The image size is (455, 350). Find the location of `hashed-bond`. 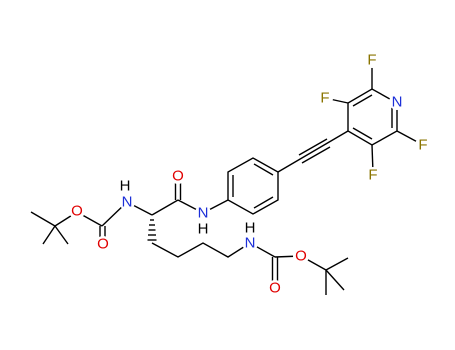

hashed-bond is located at coordinates (152, 230).